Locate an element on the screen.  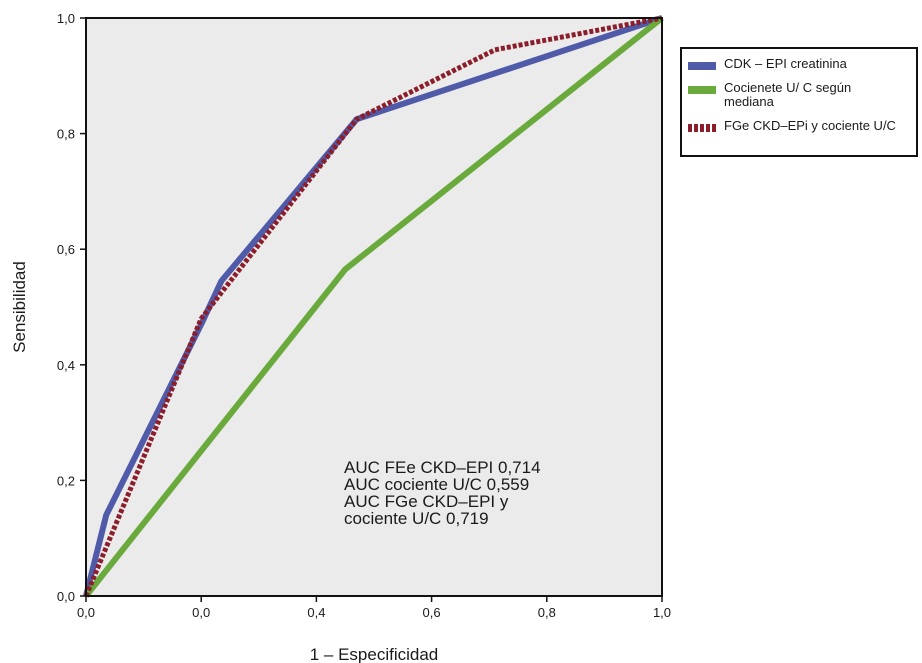
y-axis-ticks: 0,0 0,2 0,4 0,6 0,8 1,0 is located at coordinates (71, 307).